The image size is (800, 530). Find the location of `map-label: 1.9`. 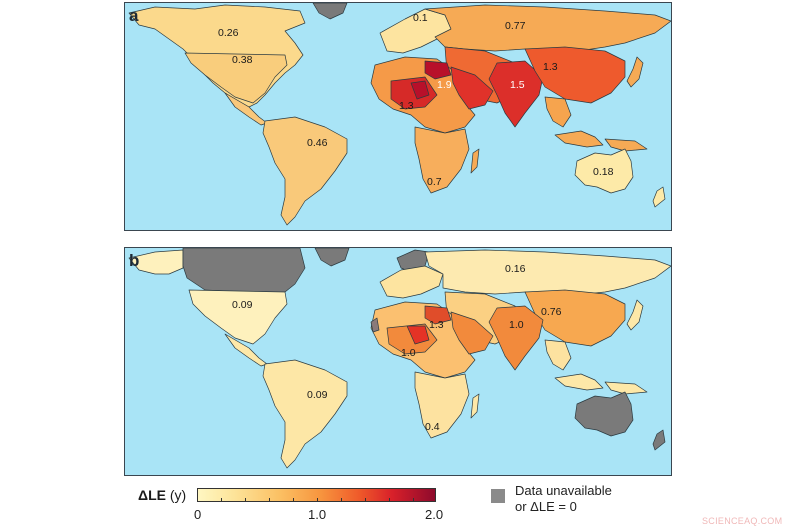

map-label: 1.9 is located at coordinates (444, 85).